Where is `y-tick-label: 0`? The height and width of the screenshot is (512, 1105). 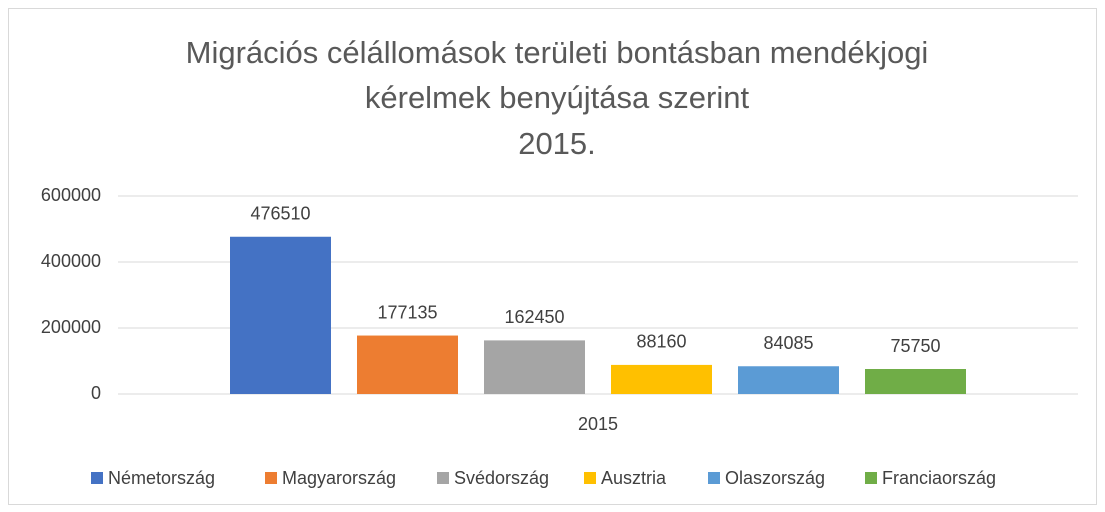 y-tick-label: 0 is located at coordinates (96, 393).